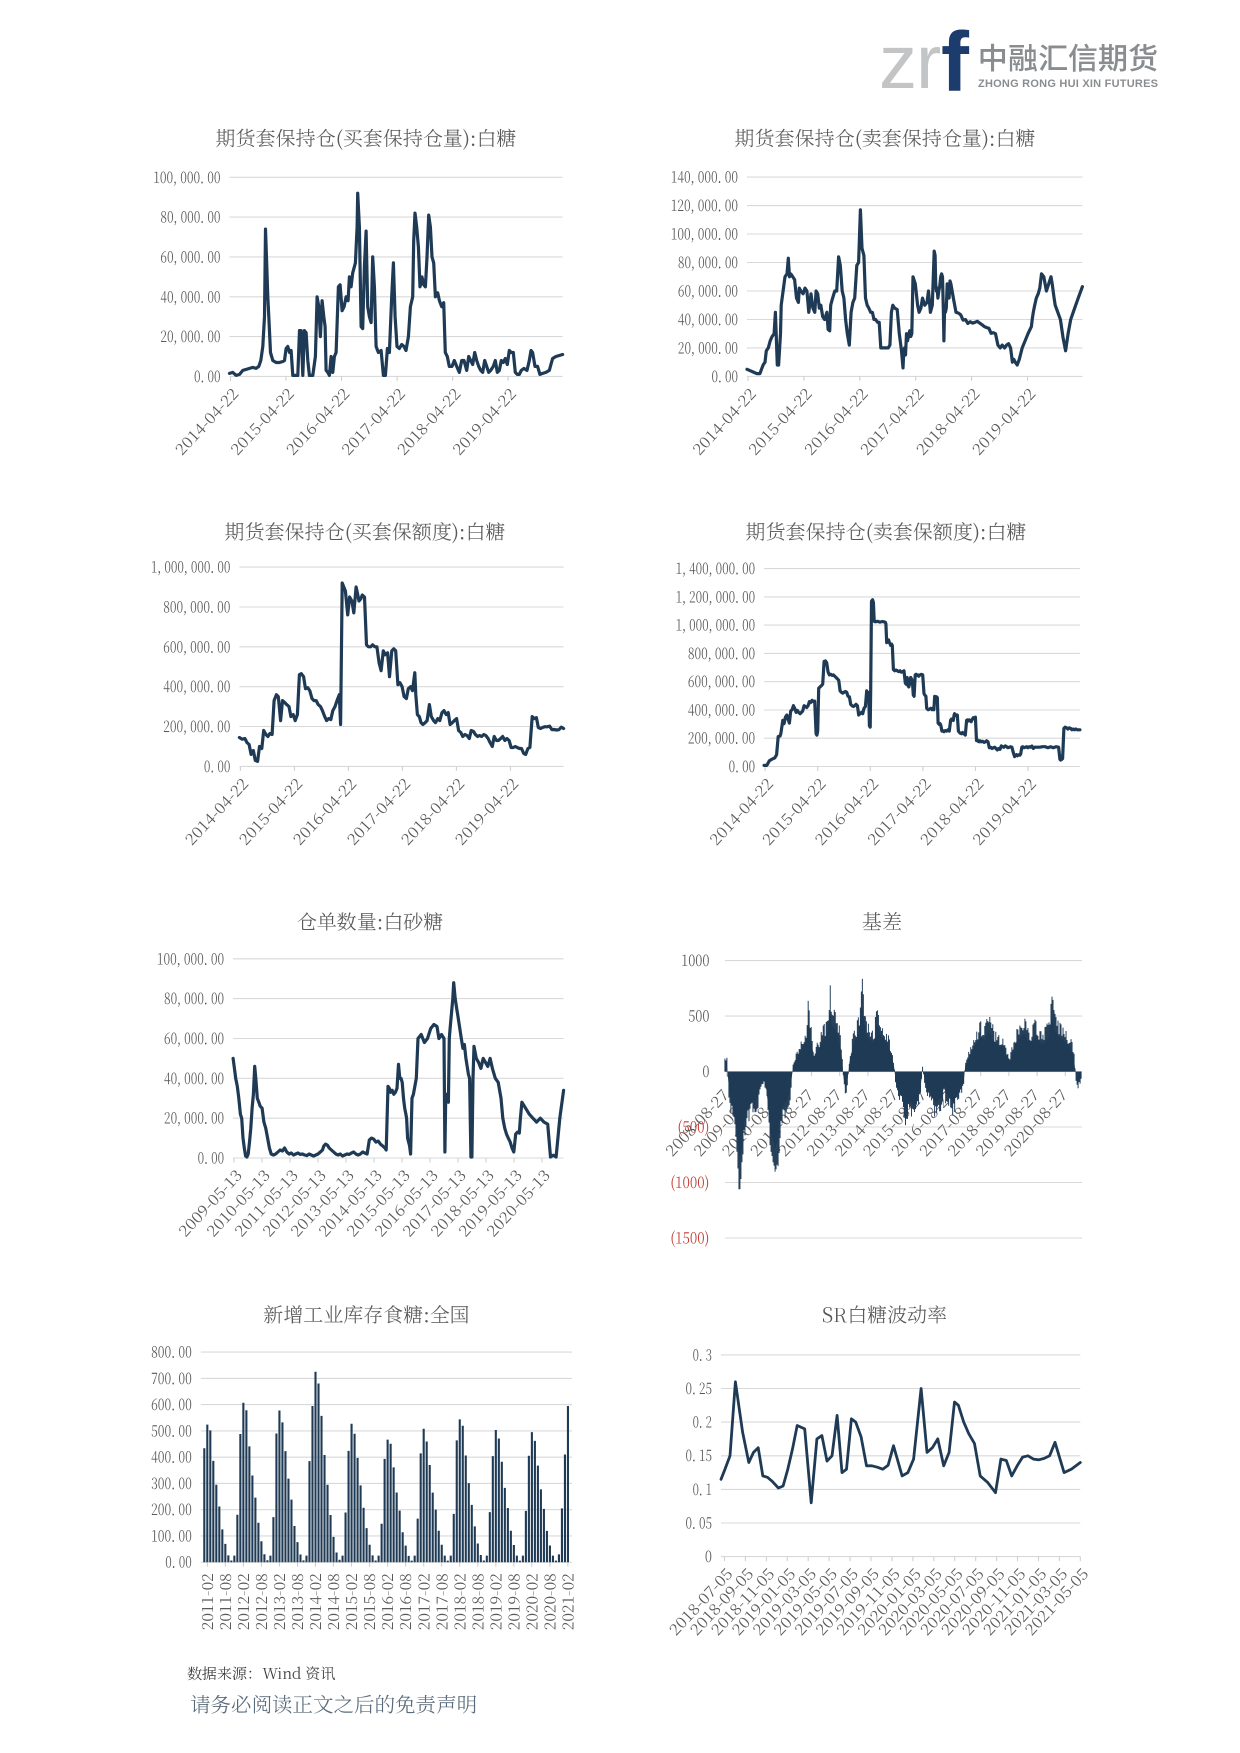 The width and height of the screenshot is (1240, 1753). Describe the element at coordinates (261, 1673) in the screenshot. I see `svg-text: 数据来源：Wind 资讯` at that location.